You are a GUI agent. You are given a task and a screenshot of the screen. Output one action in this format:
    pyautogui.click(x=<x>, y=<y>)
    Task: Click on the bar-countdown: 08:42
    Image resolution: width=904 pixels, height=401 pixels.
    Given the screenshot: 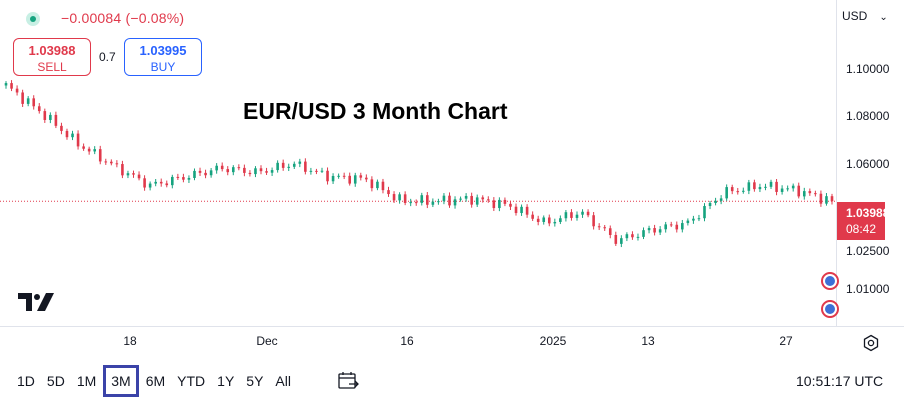 What is the action you would take?
    pyautogui.click(x=861, y=229)
    